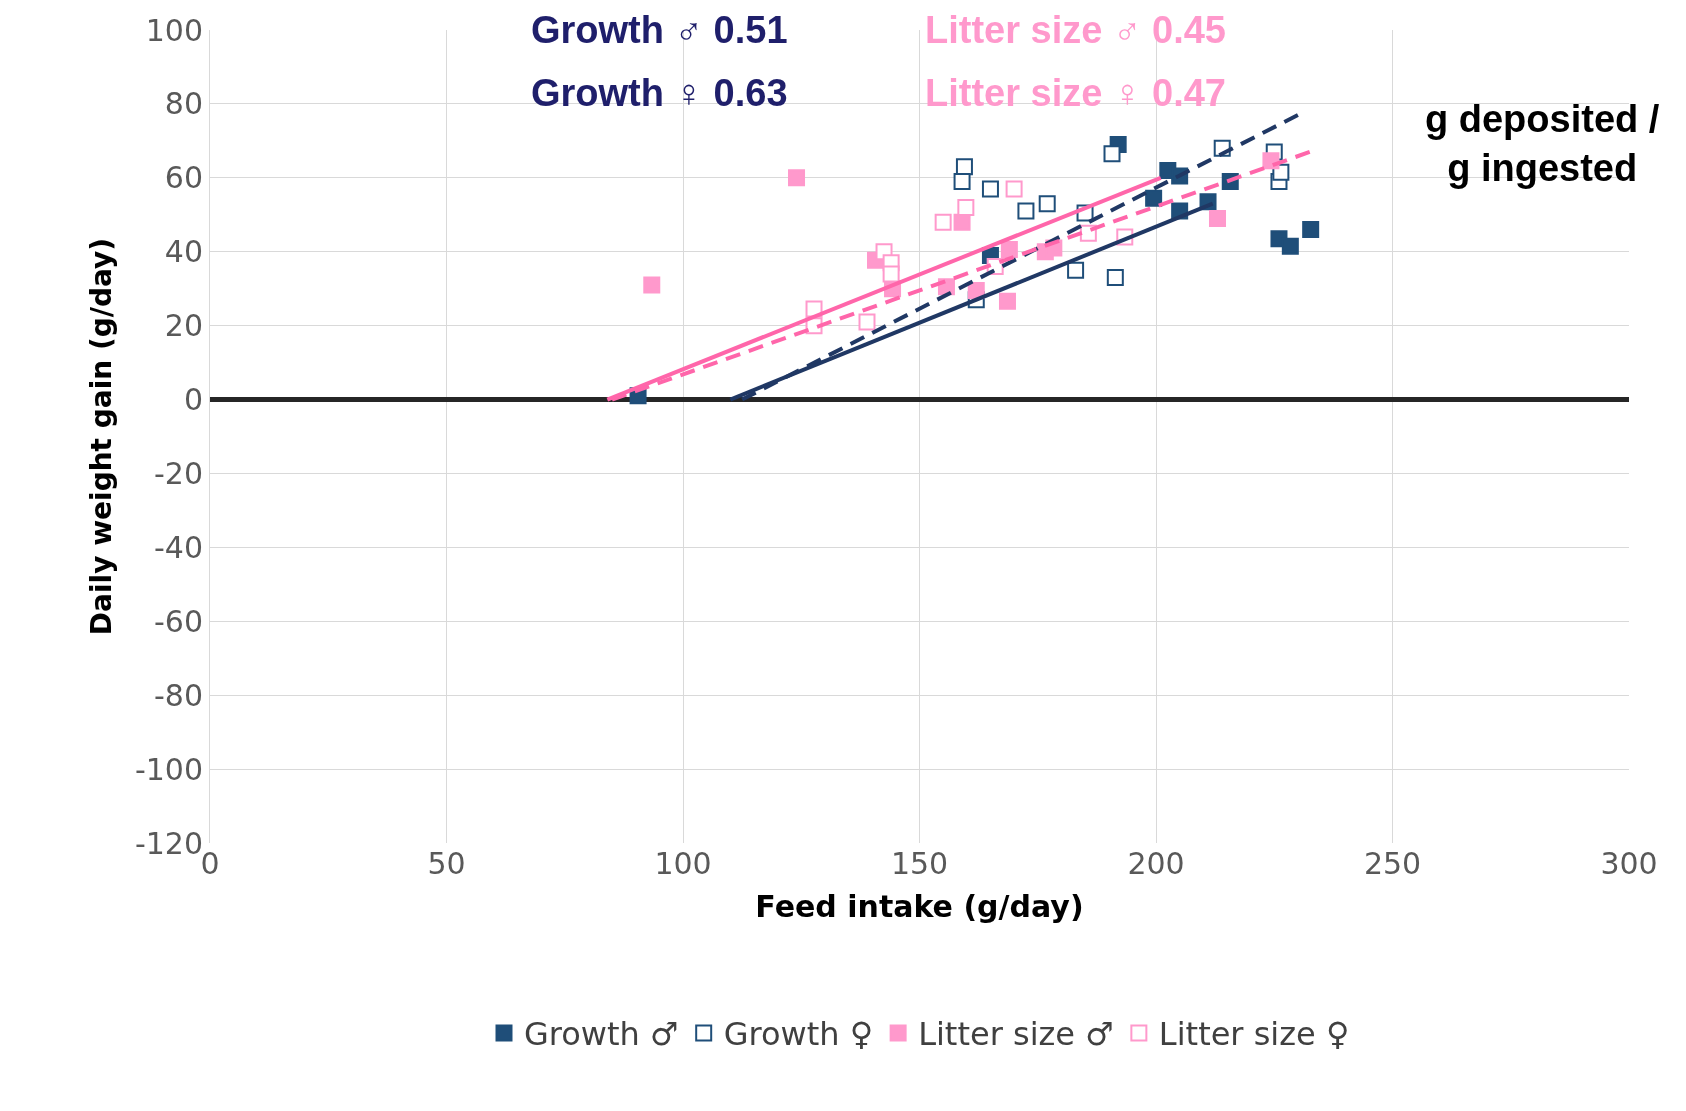 This screenshot has width=1686, height=1111. I want to click on x-tick-label: 50, so click(446, 863).